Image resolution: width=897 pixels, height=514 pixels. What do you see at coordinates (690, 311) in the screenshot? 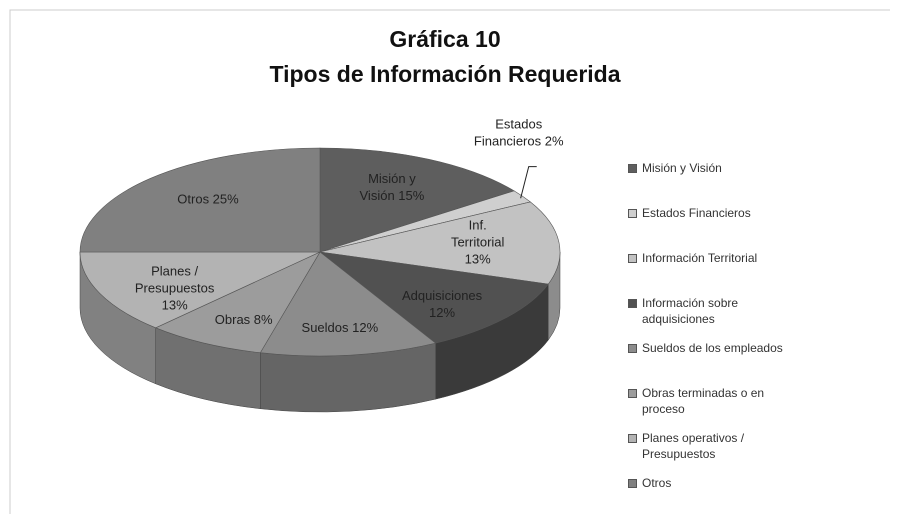
I see `legend-label: Información sobre adquisiciones` at bounding box center [690, 311].